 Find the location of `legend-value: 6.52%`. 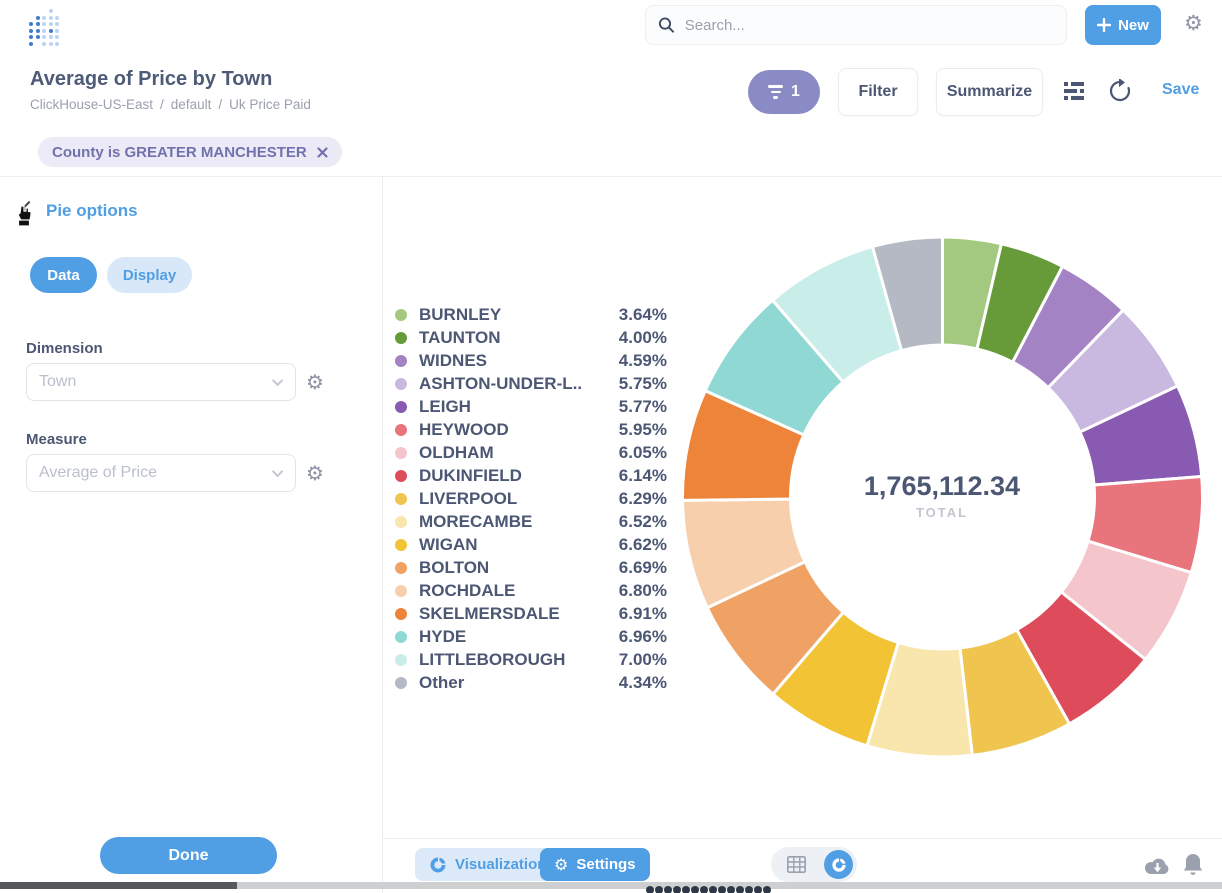

legend-value: 6.52% is located at coordinates (642, 521).